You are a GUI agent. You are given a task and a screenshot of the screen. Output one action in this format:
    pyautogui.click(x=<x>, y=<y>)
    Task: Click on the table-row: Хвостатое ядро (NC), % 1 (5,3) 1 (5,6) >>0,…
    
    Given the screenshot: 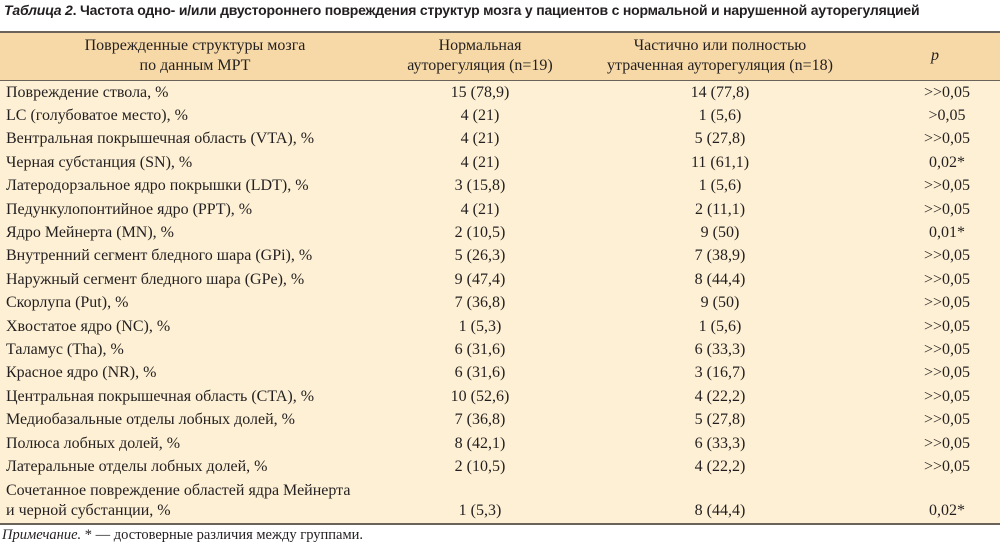 What is the action you would take?
    pyautogui.click(x=500, y=326)
    